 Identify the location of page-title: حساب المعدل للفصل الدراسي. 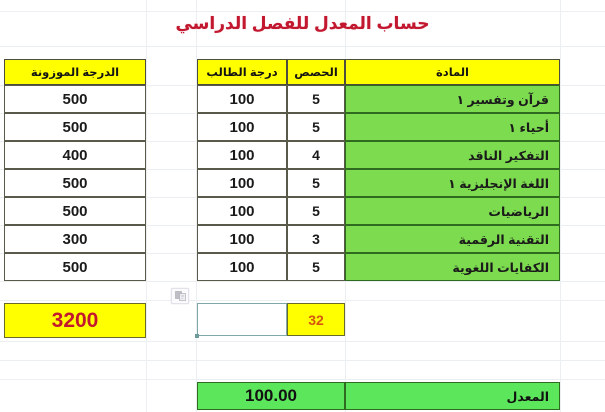
(302, 23).